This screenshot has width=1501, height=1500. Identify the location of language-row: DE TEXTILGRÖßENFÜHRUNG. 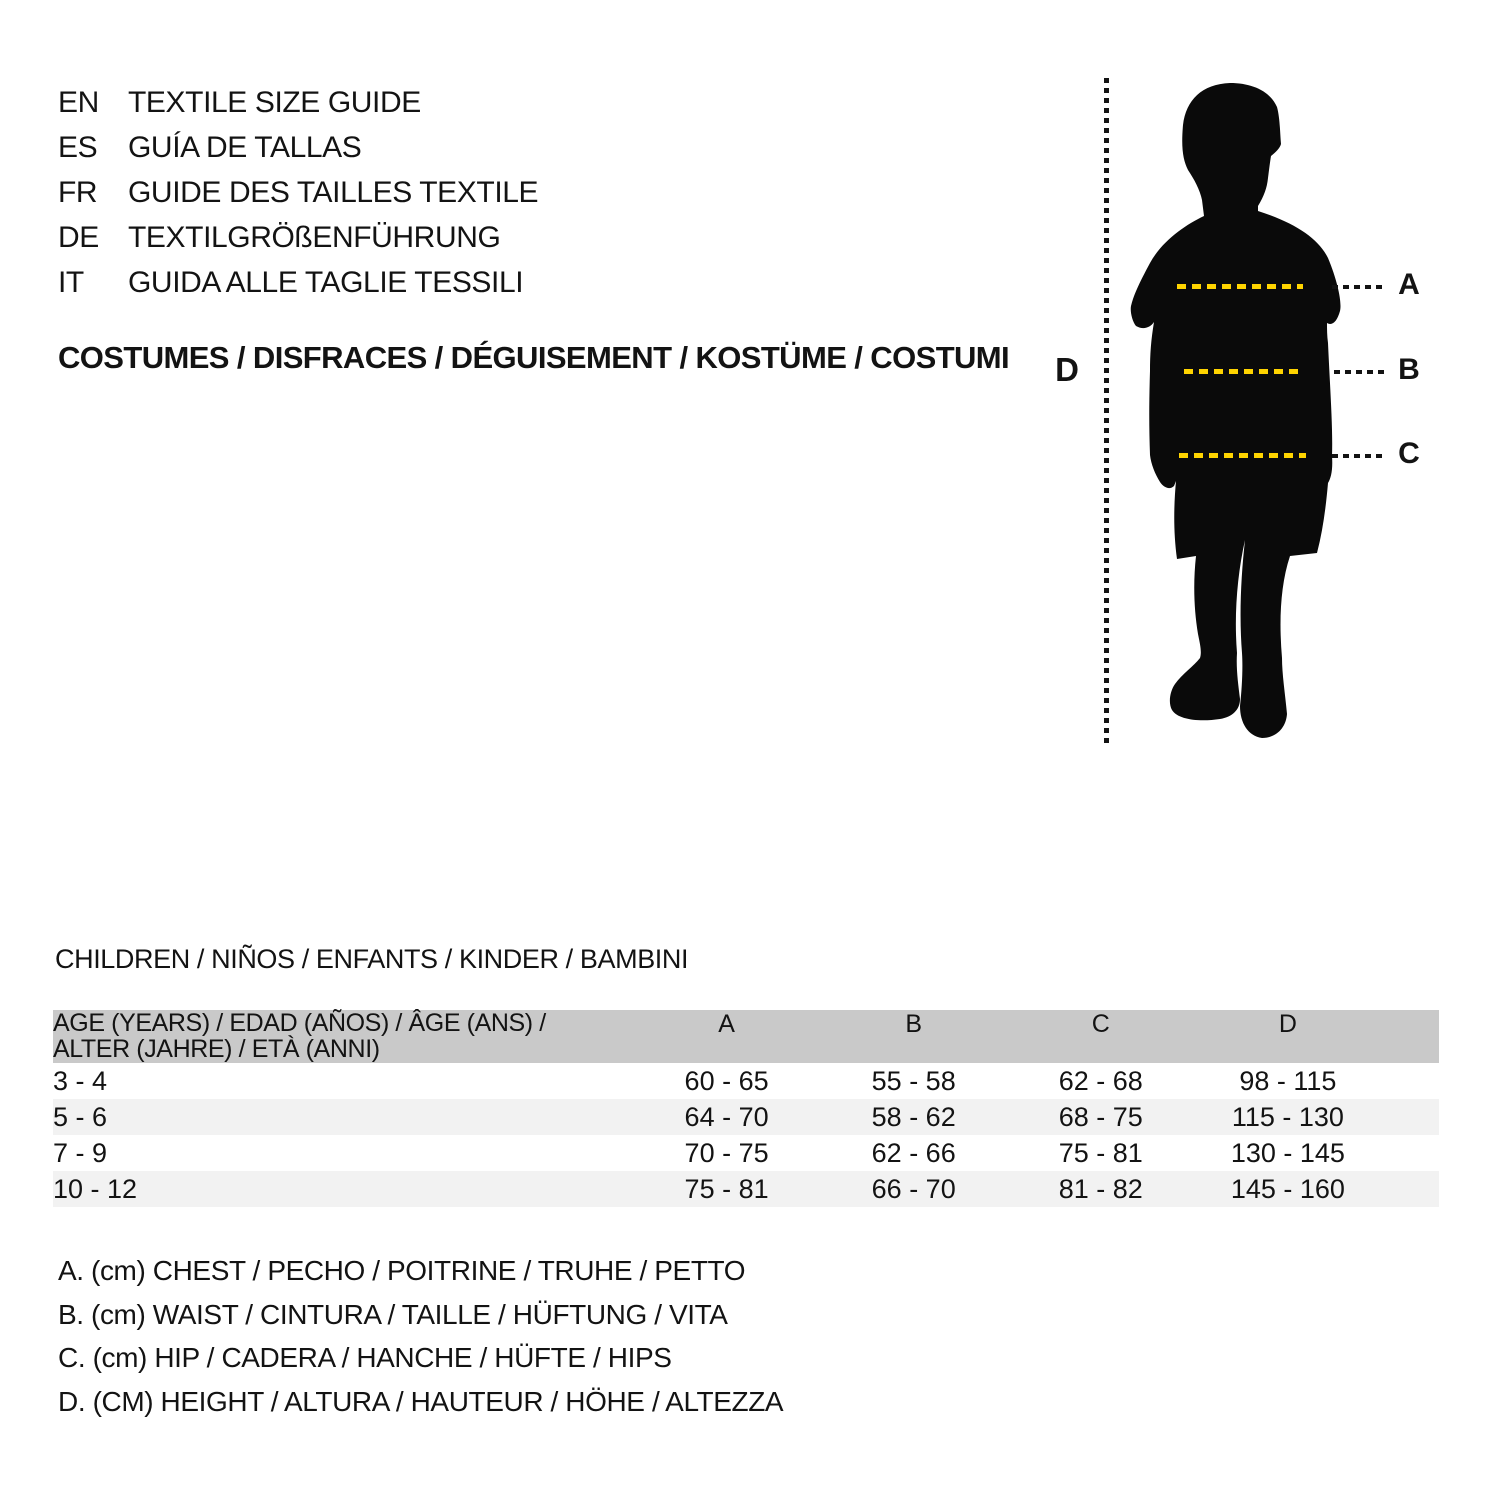
(298, 237).